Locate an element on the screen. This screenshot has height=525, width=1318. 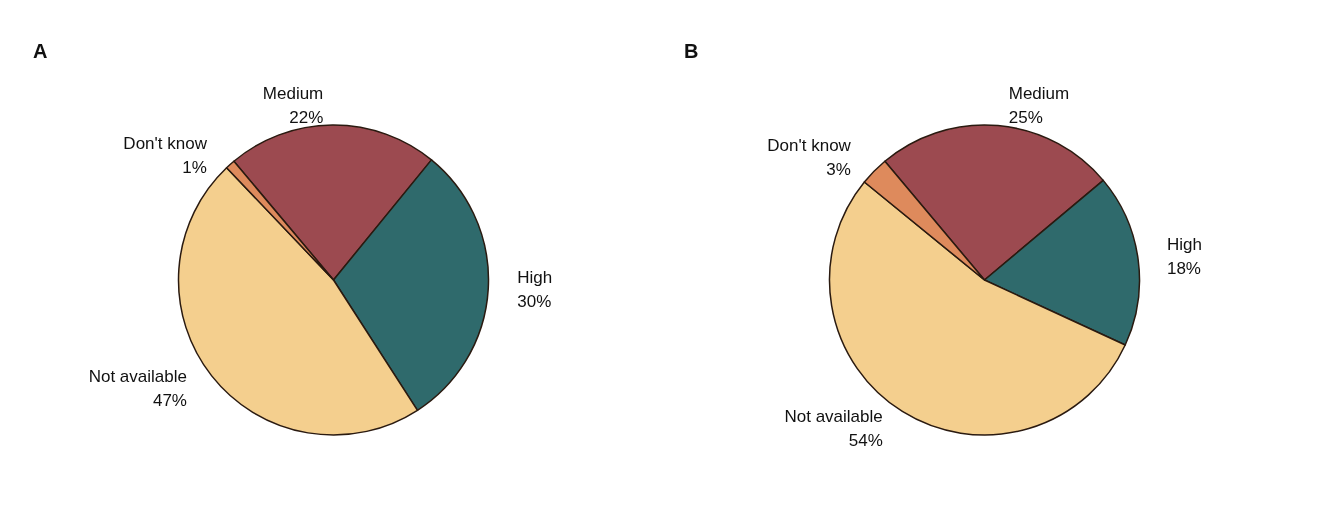
data-label: 30% is located at coordinates (534, 302).